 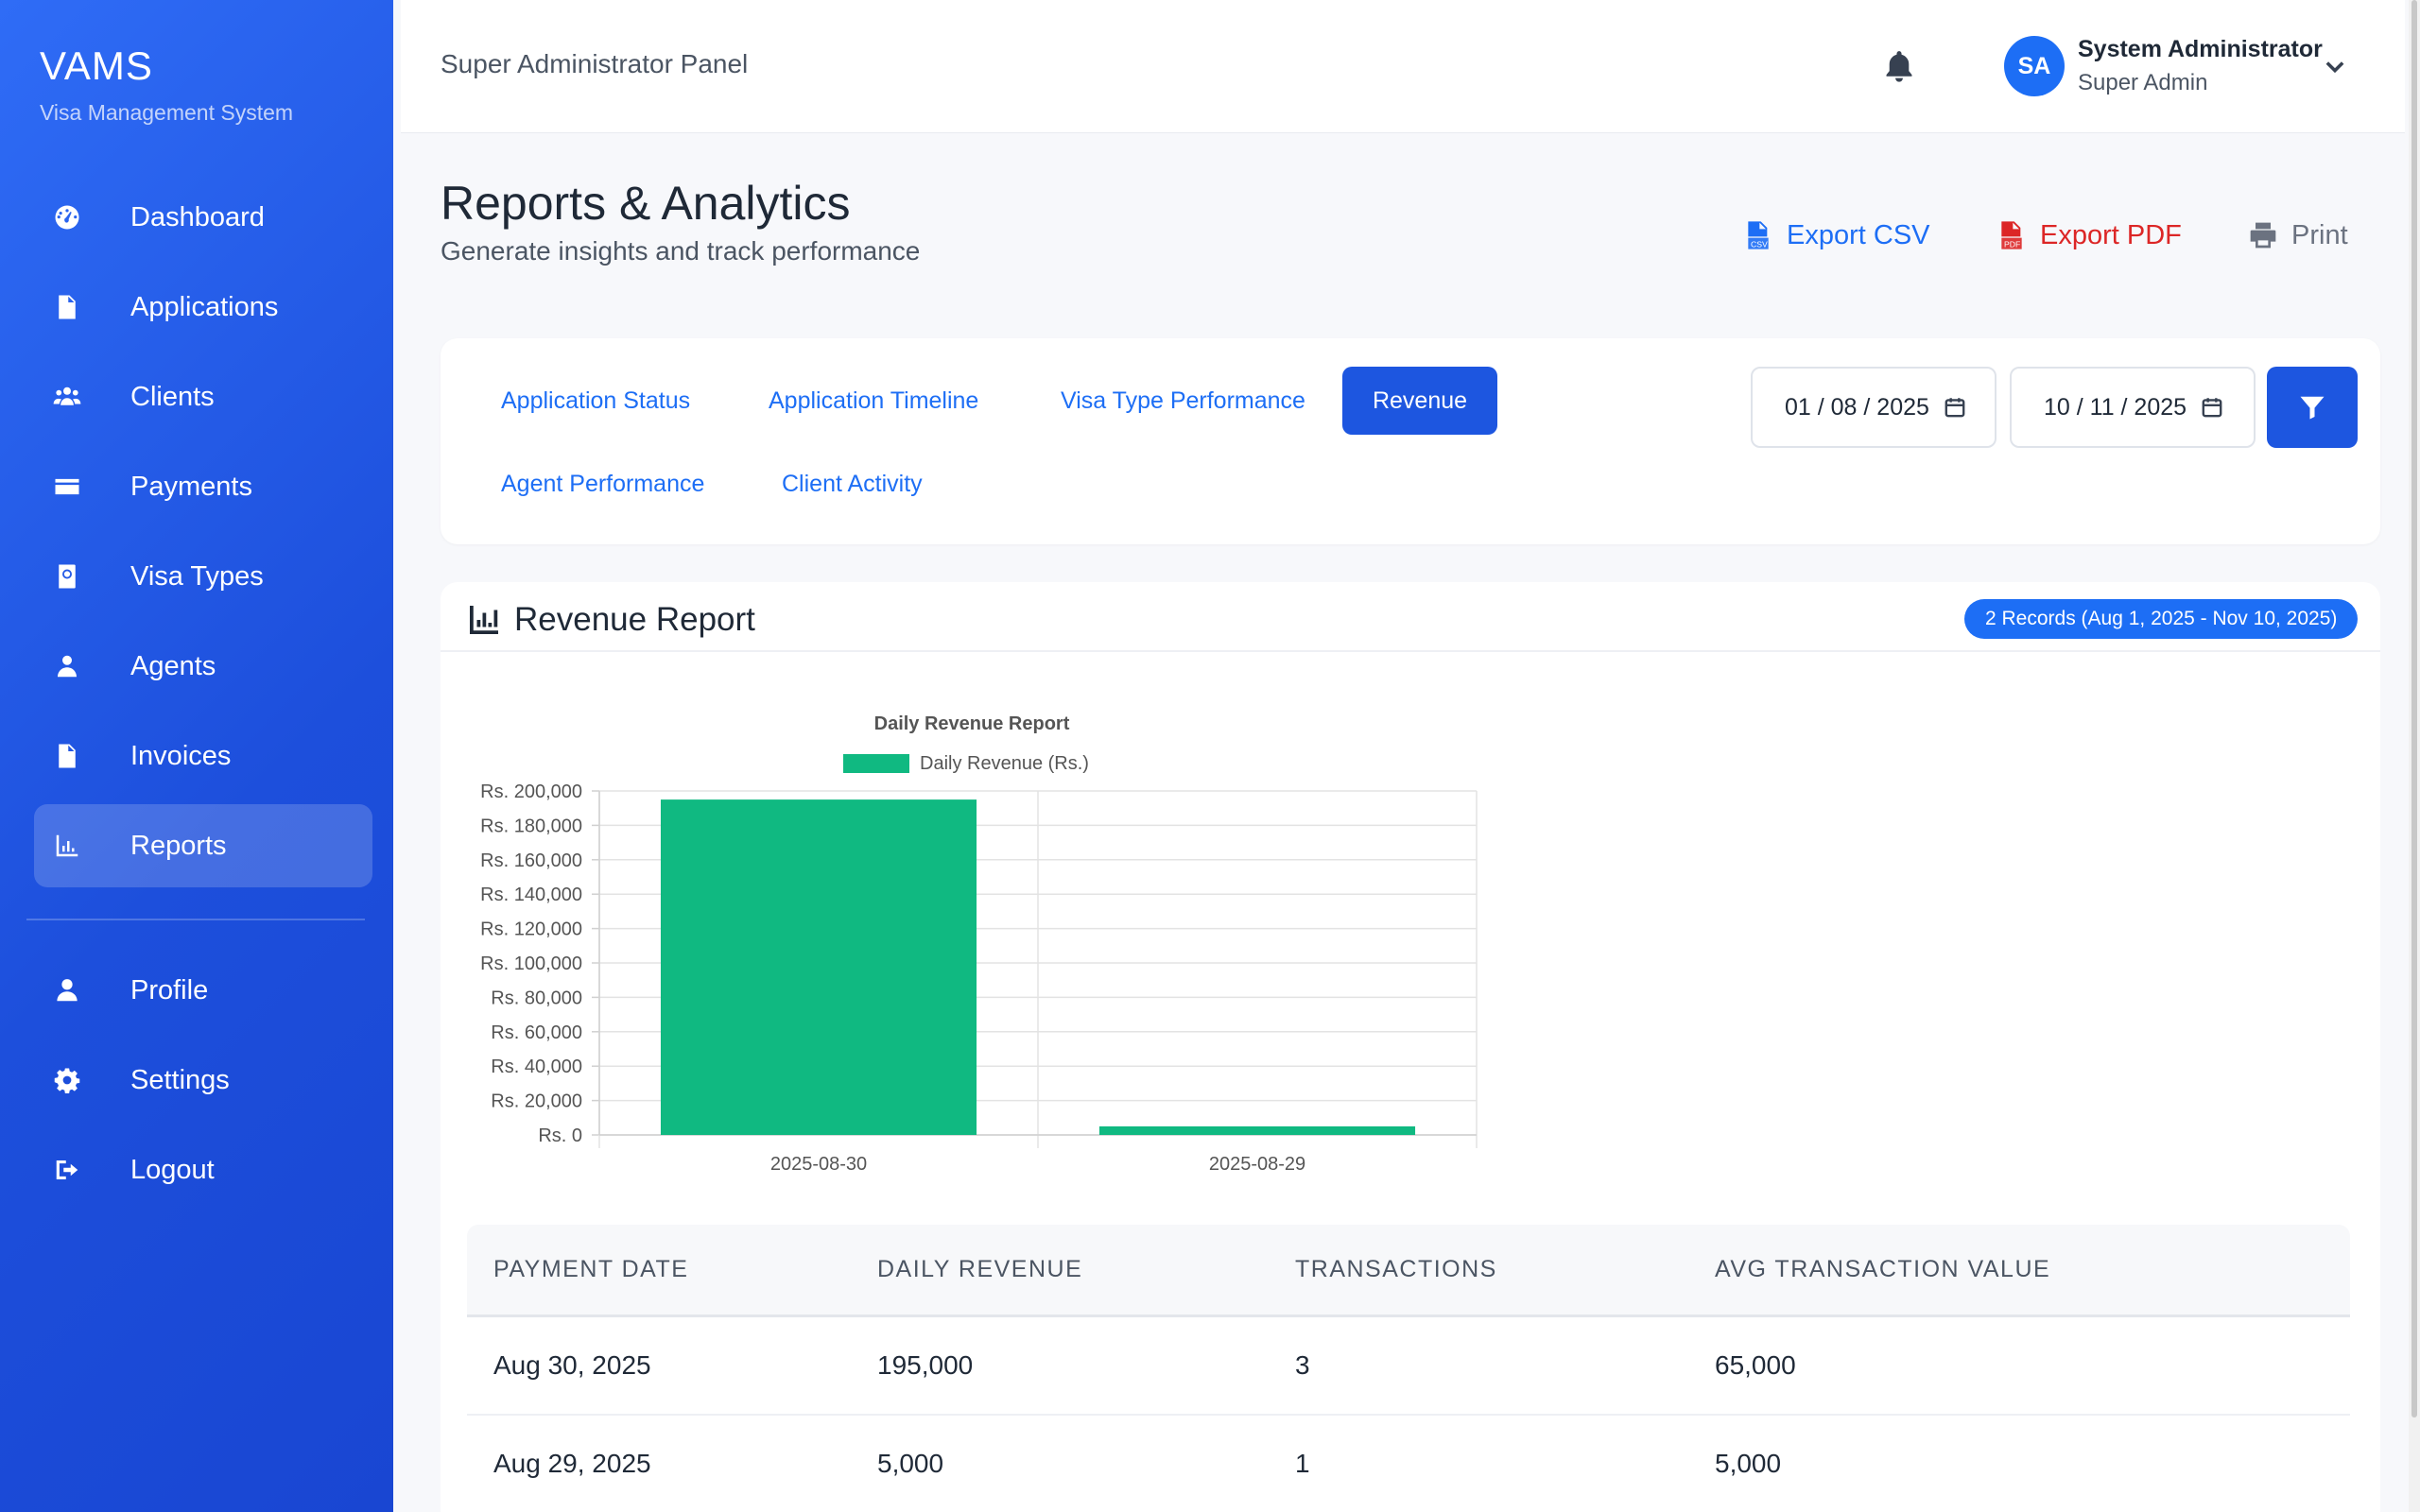 I want to click on sidebar-item-reports: Reports, so click(x=203, y=845).